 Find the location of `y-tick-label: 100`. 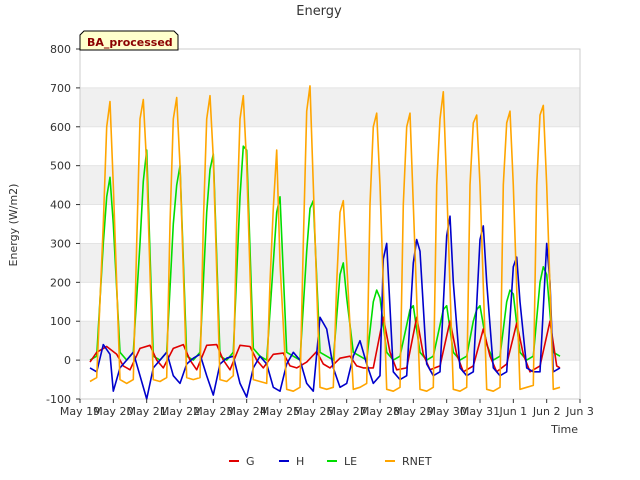

y-tick-label: 100 is located at coordinates (60, 321).